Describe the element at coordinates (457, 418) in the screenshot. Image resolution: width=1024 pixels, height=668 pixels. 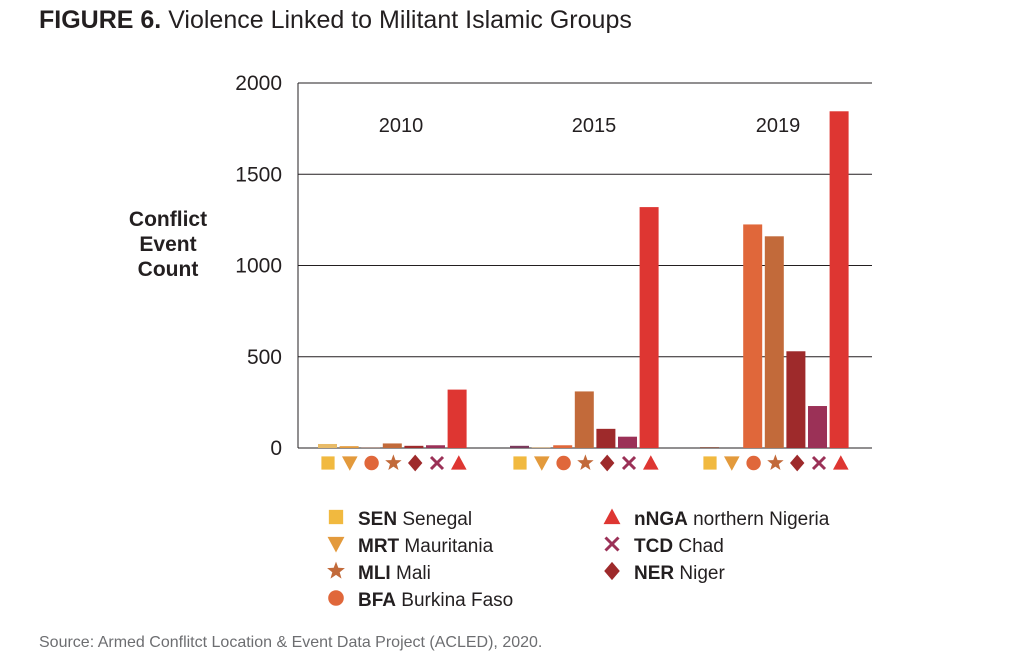
I see `bar-nNGA-2010` at that location.